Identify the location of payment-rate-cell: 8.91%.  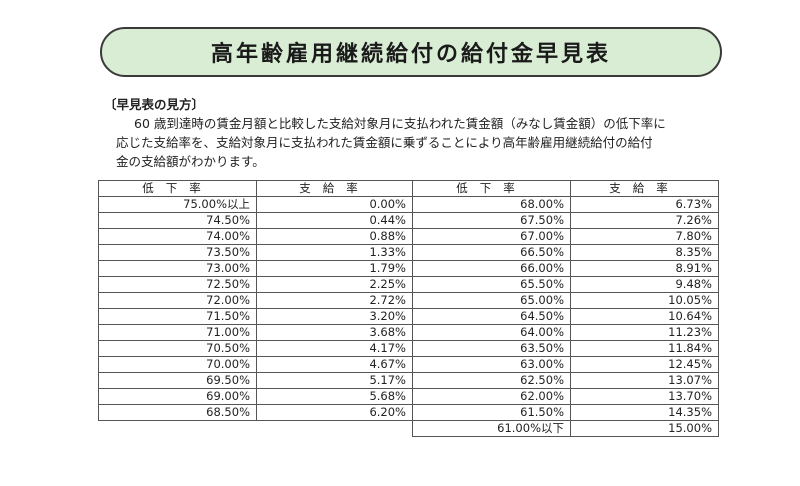
(644, 268).